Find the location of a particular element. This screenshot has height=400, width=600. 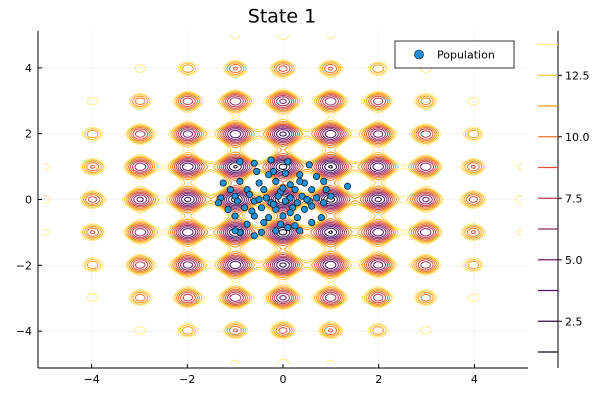

x-tick-label: −4 is located at coordinates (91, 379).